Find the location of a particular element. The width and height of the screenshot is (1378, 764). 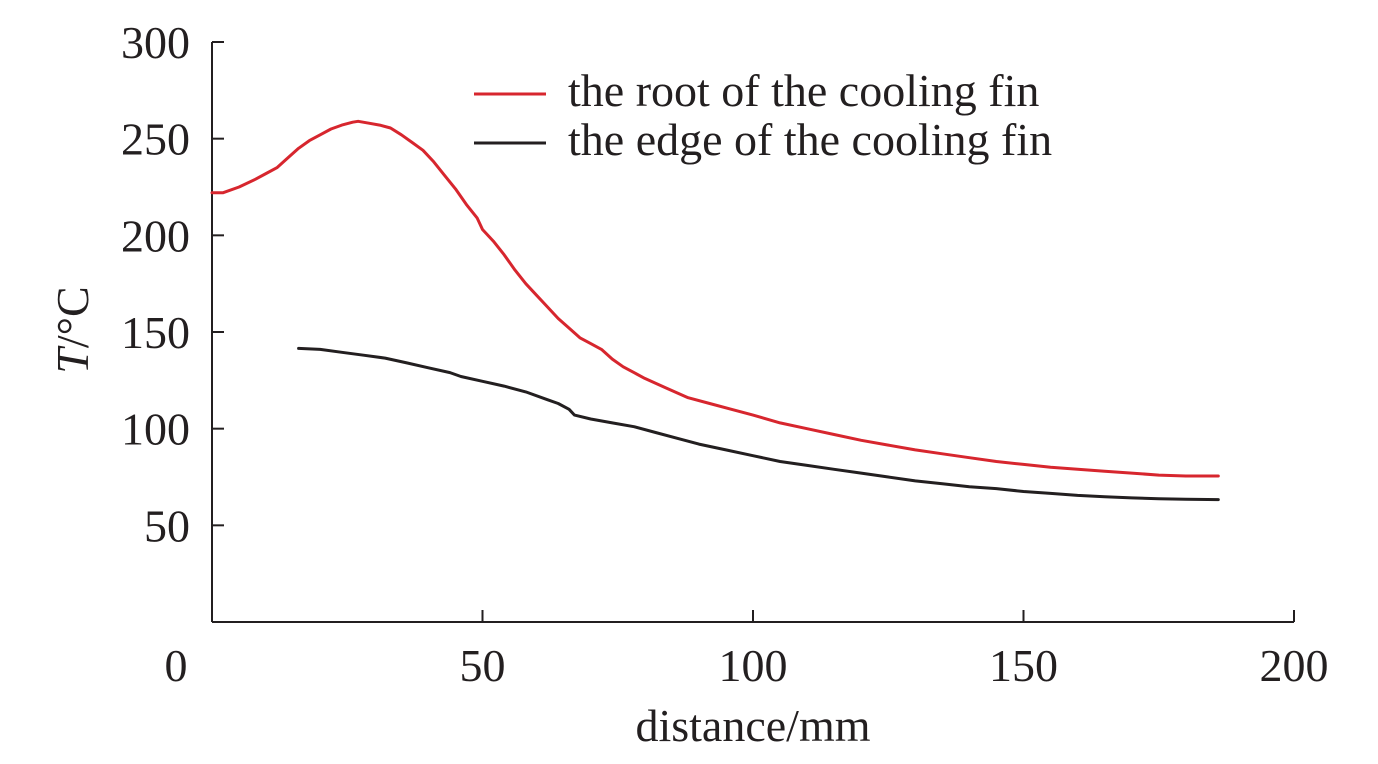

y-axis-title: T/°C is located at coordinates (72, 329).